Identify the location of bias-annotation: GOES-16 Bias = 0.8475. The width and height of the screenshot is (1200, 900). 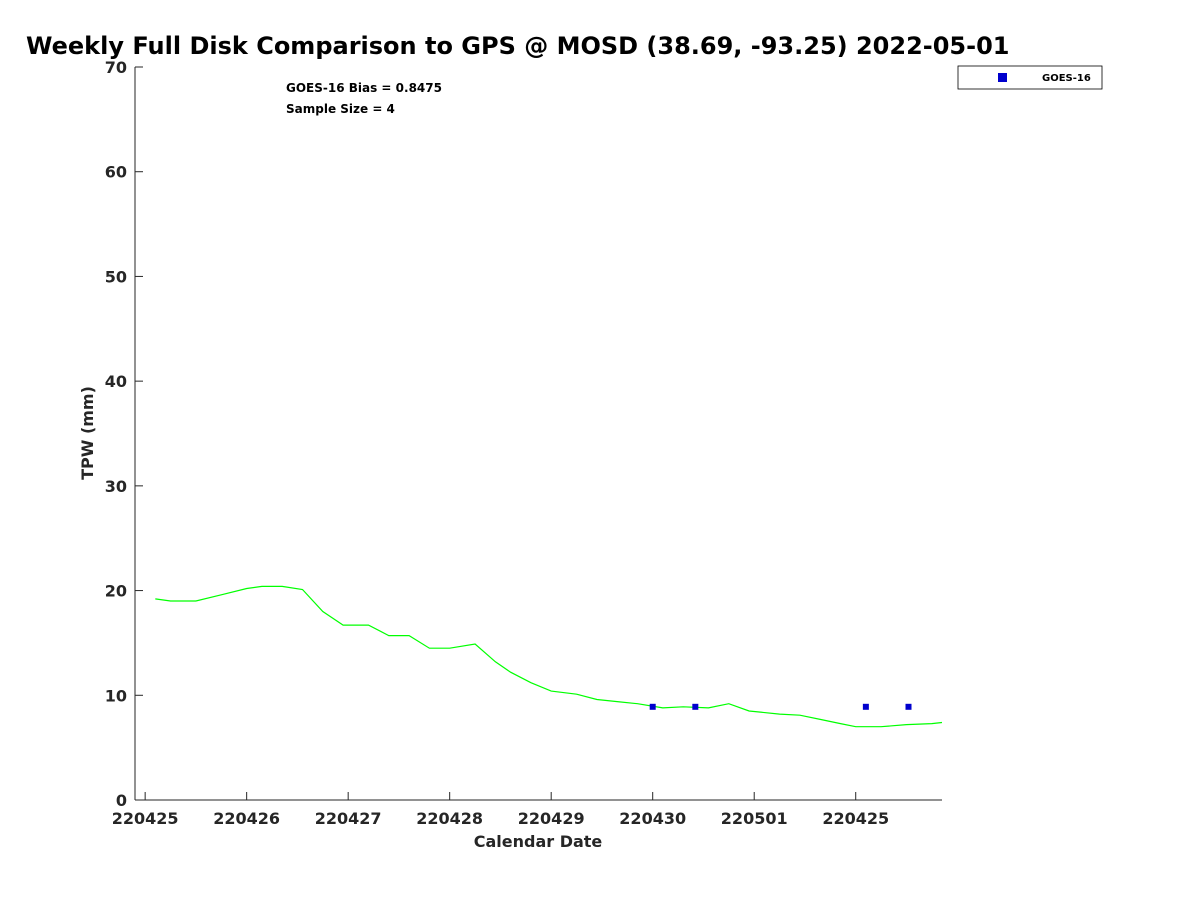
(364, 88).